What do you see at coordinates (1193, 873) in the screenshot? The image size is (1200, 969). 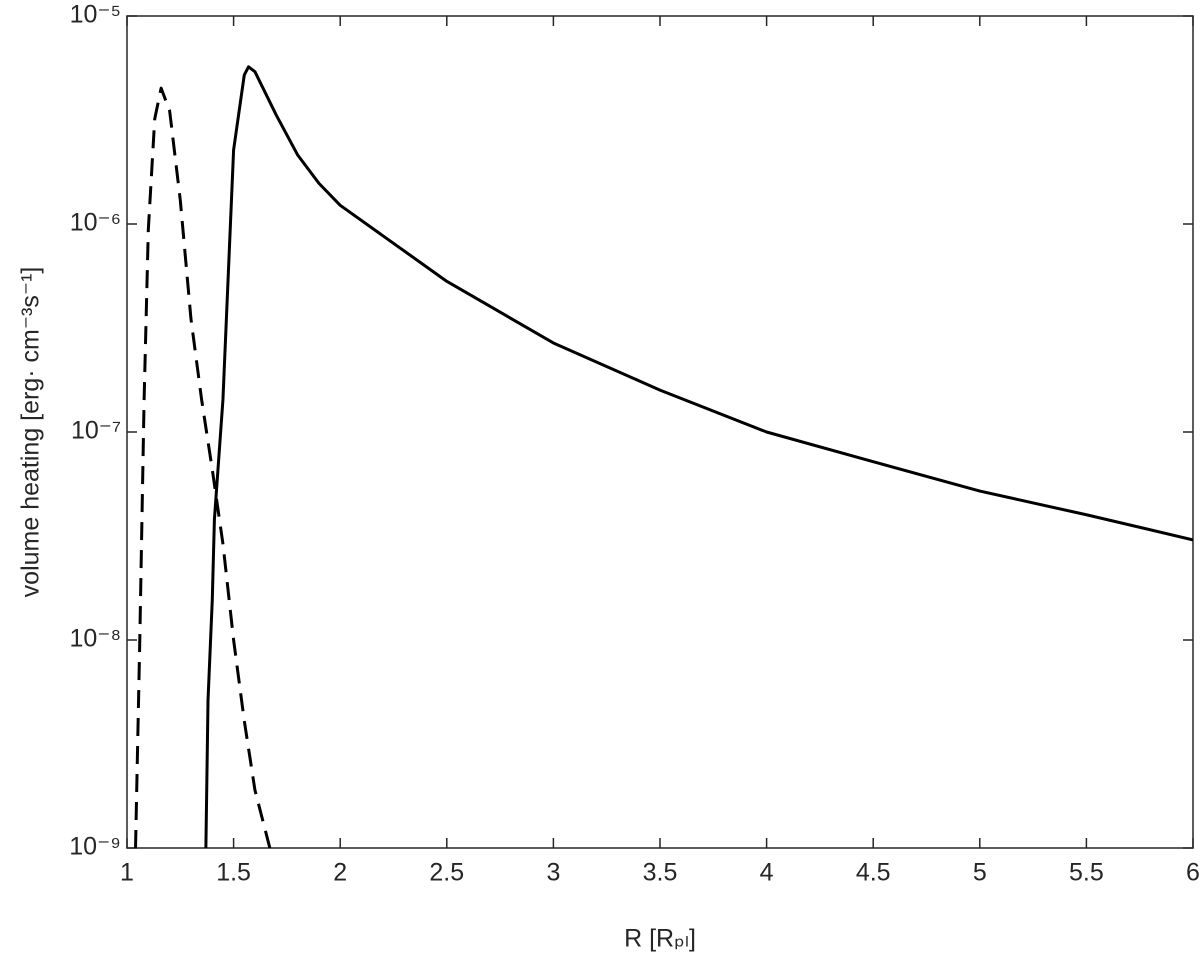 I see `x-tick-label: 6` at bounding box center [1193, 873].